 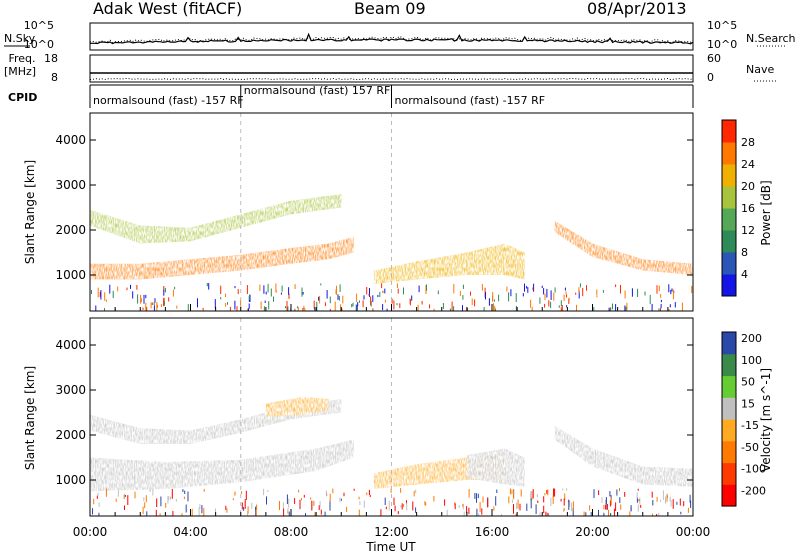 I want to click on colorbar-tick-label: 50, so click(x=748, y=382).